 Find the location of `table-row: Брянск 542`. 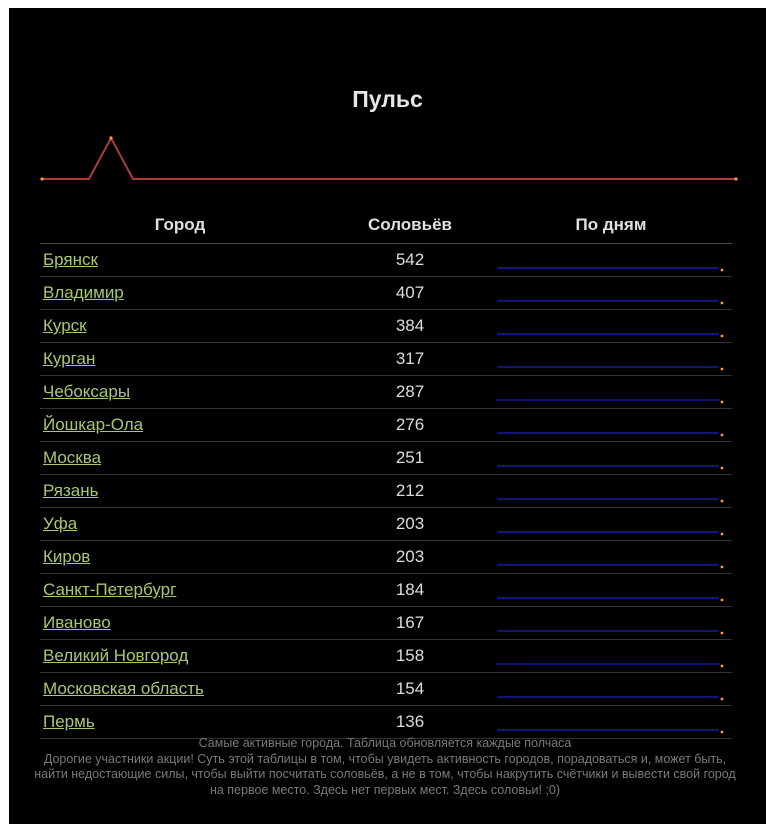

table-row: Брянск 542 is located at coordinates (386, 260).